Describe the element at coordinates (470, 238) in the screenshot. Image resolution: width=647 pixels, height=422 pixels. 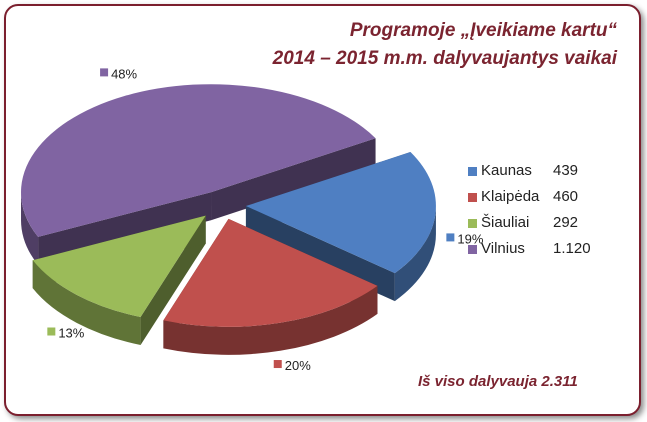
I see `percent-label-kaunas: 19%` at that location.